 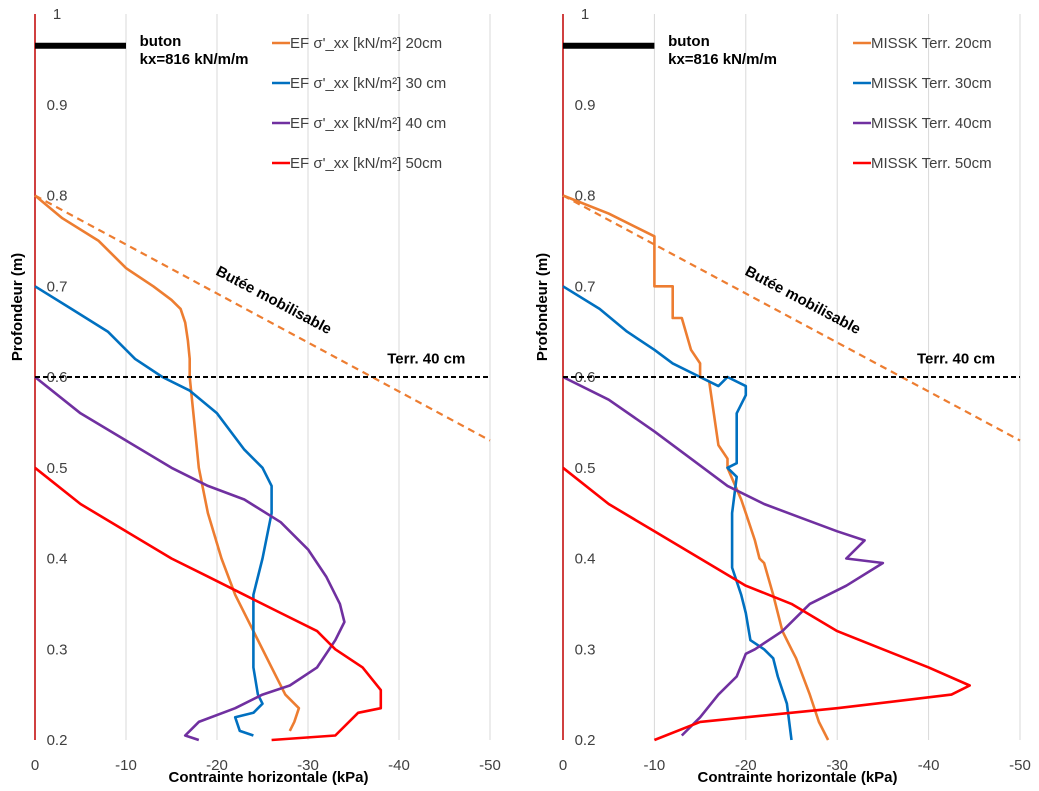 I want to click on legend-entry: EF σ'_xx [kN/m²] 30 cm, so click(x=368, y=83).